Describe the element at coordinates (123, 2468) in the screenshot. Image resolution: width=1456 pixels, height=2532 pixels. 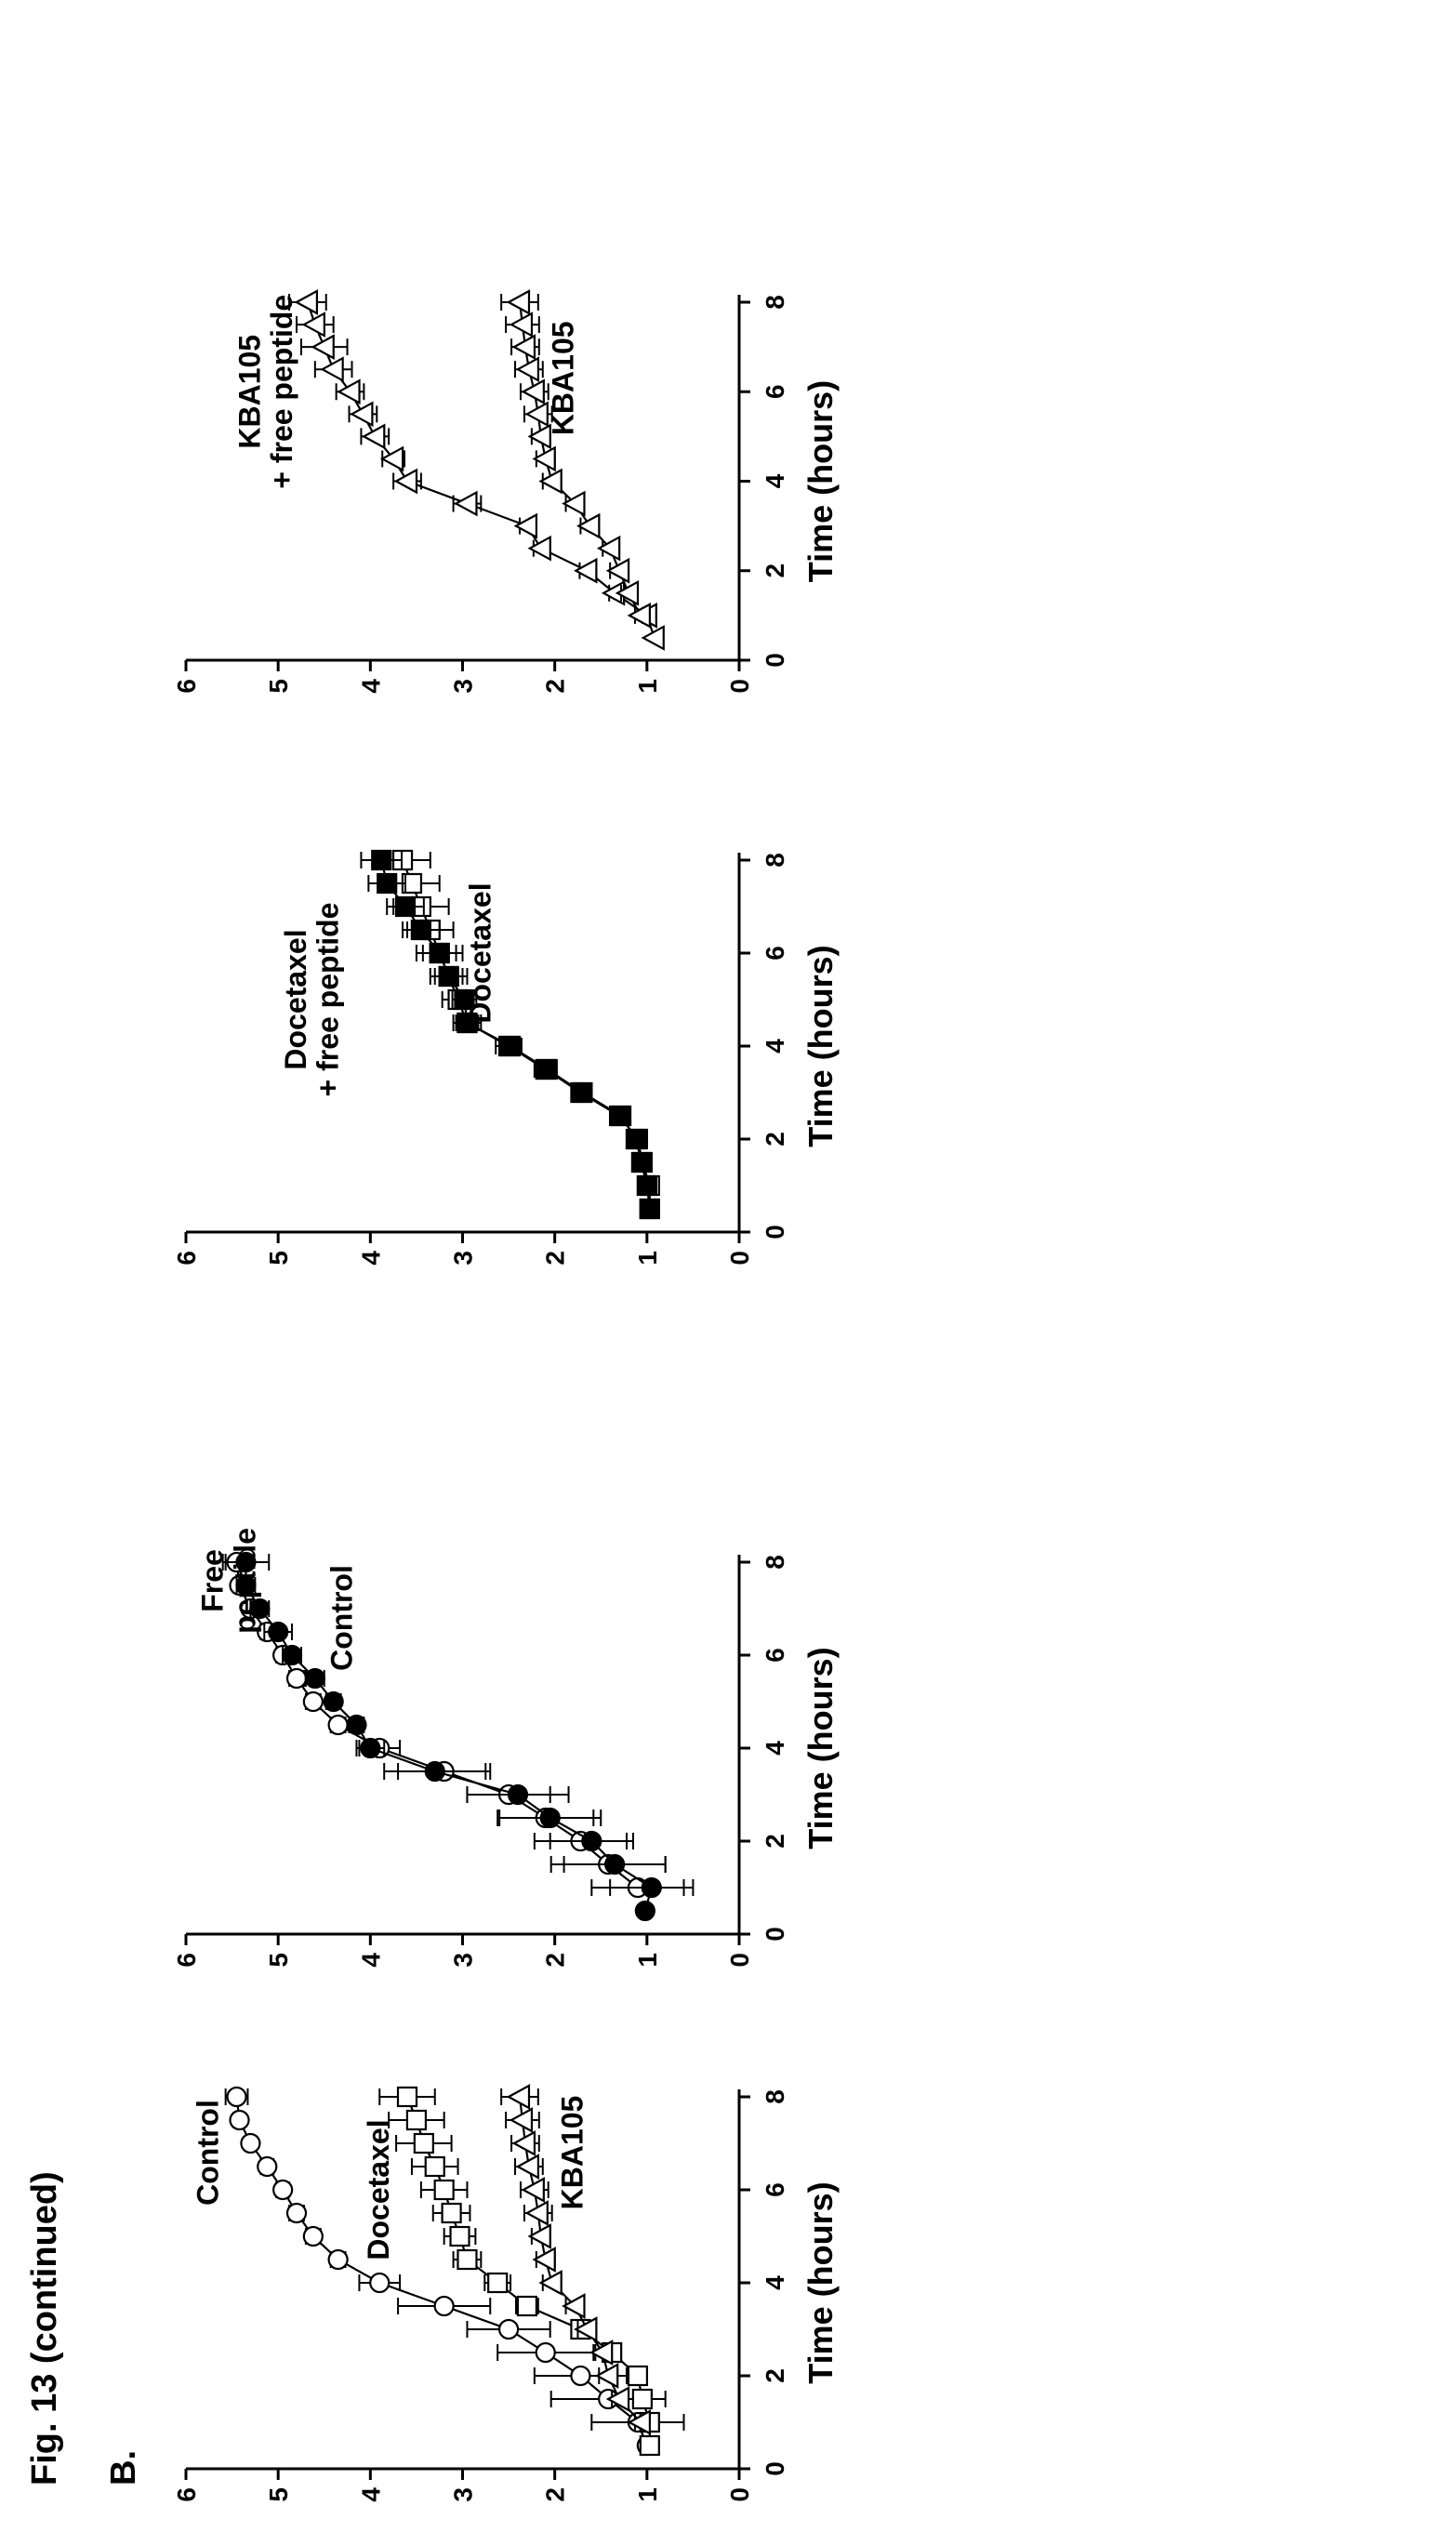
I see `panel-label: B.` at that location.